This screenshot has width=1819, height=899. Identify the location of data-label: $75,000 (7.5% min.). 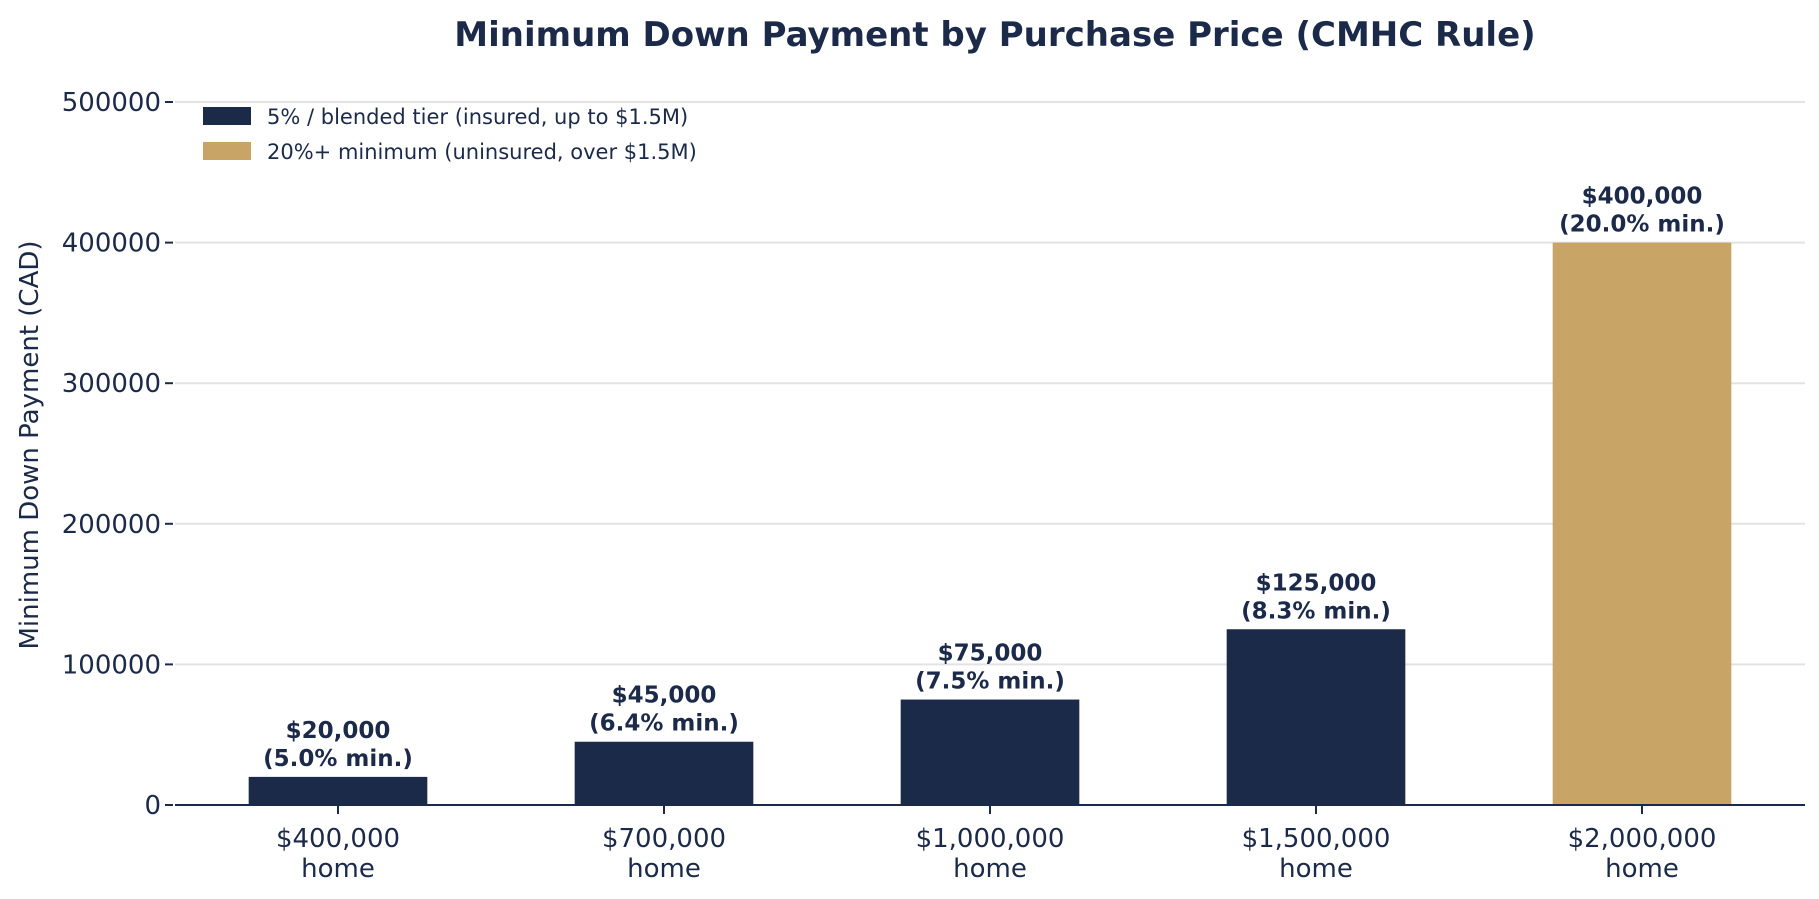
(990, 668).